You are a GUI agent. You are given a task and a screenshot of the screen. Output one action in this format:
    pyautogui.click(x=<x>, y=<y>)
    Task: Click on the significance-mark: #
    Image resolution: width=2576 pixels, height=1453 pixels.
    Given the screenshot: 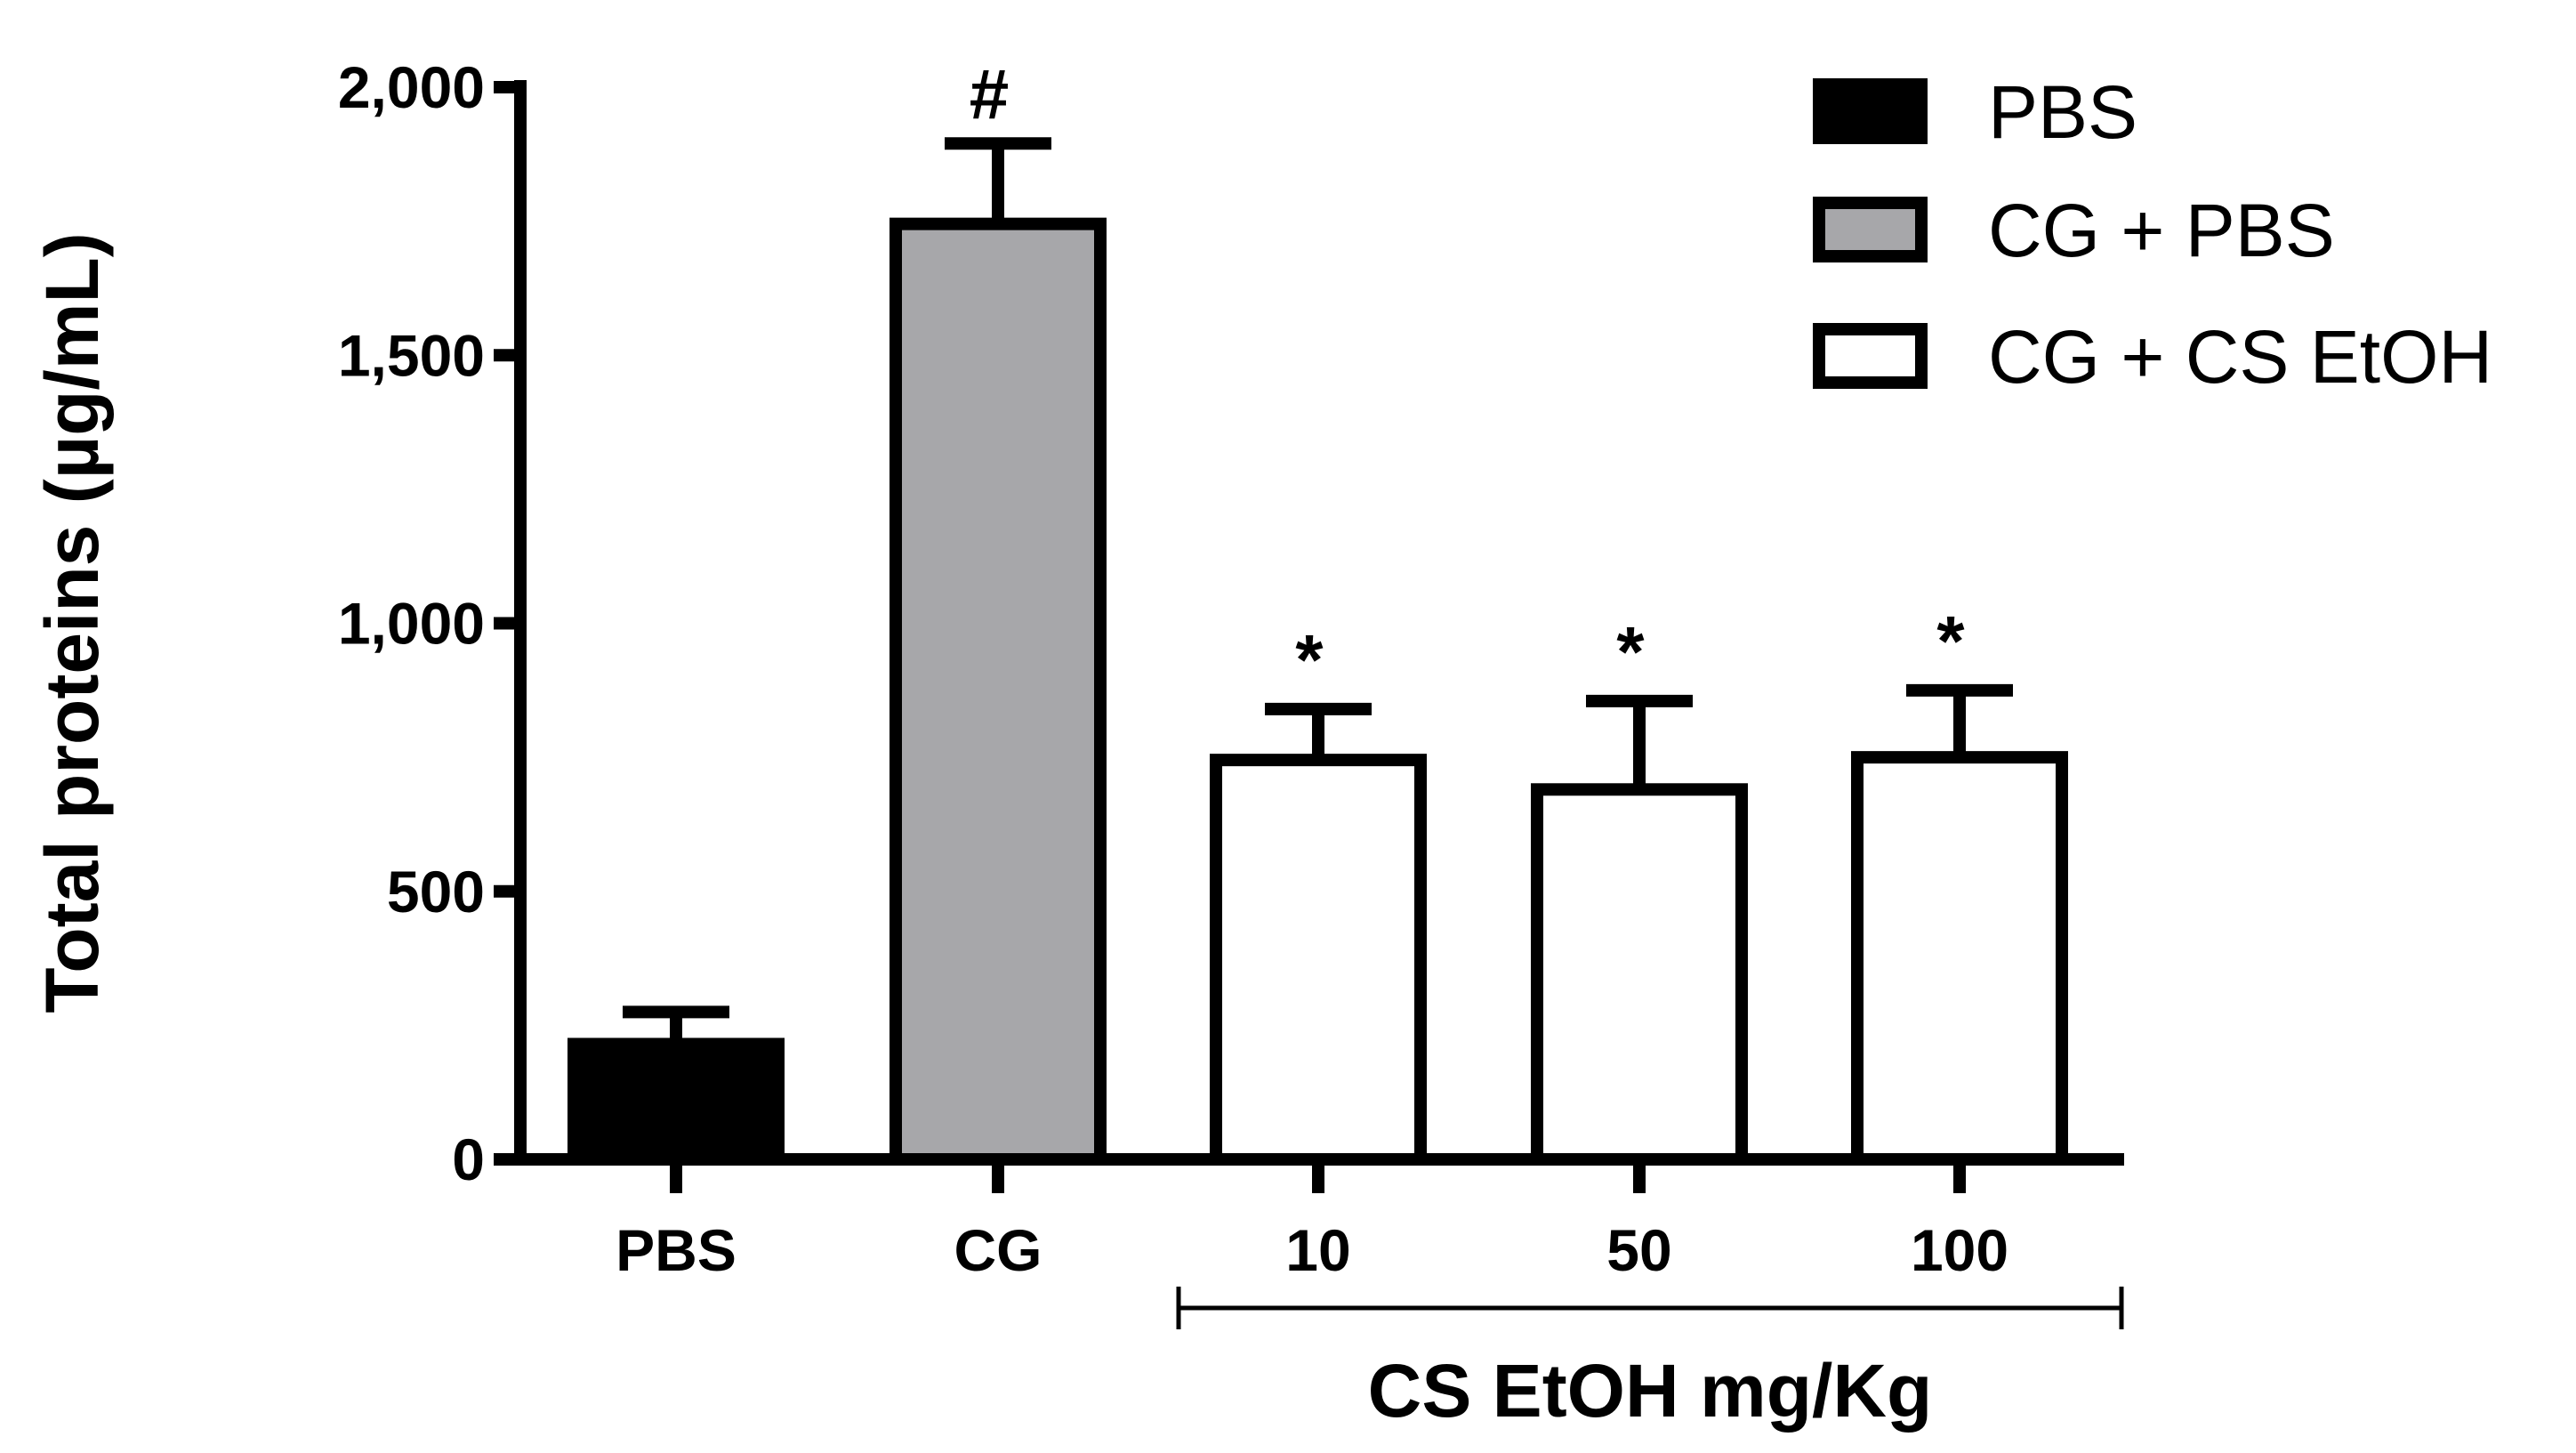 What is the action you would take?
    pyautogui.click(x=990, y=94)
    